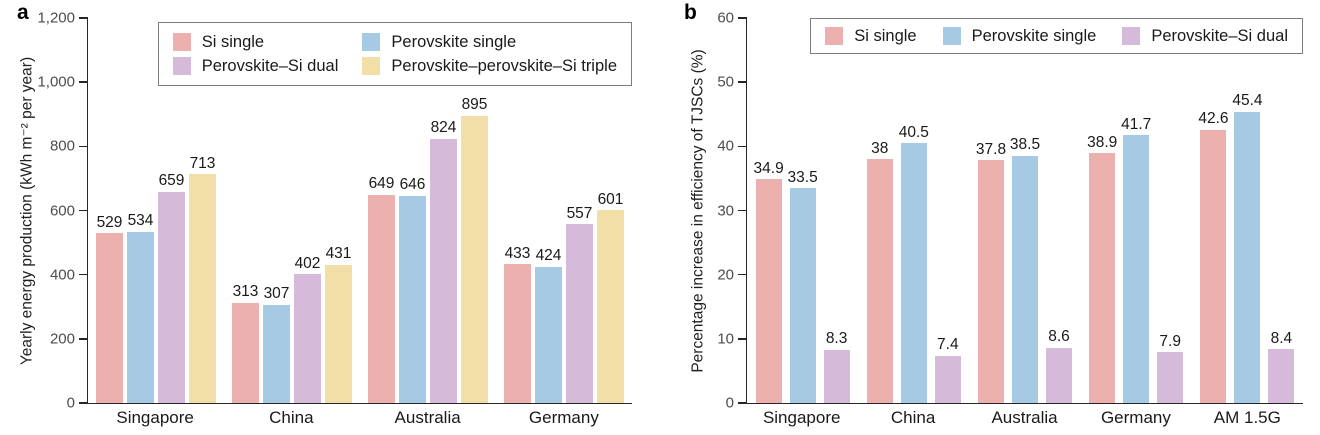  I want to click on y-axis-tick-label: 60, so click(725, 18).